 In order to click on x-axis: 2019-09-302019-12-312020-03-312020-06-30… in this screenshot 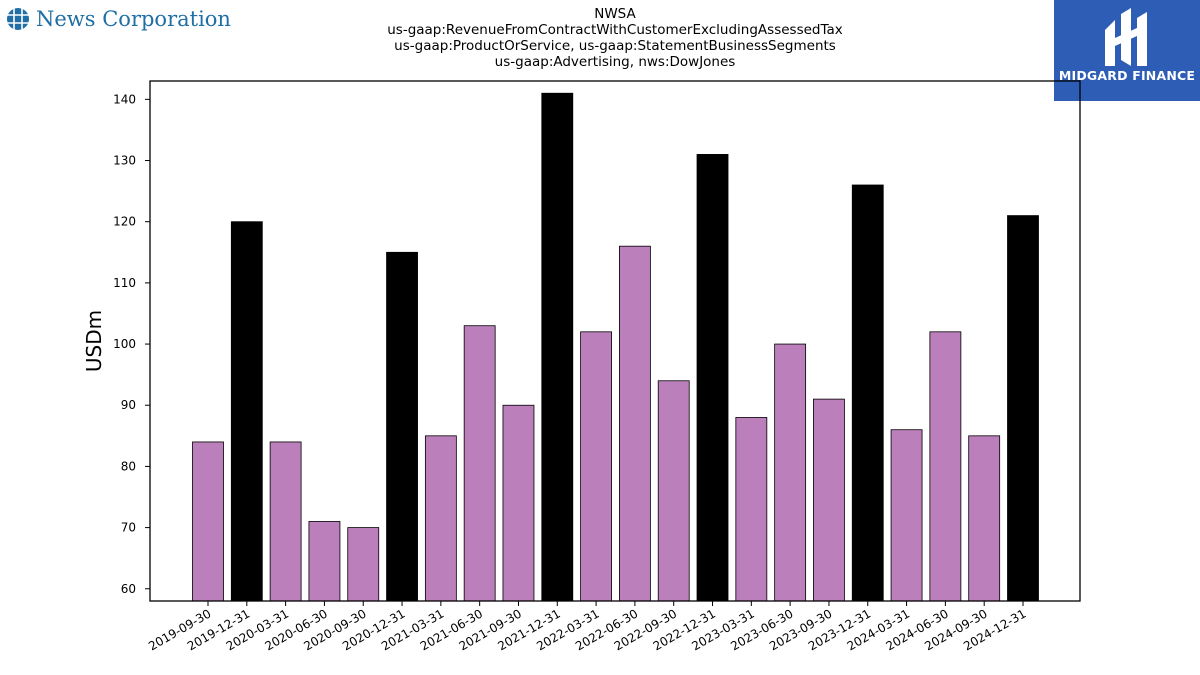, I will do `click(587, 627)`.